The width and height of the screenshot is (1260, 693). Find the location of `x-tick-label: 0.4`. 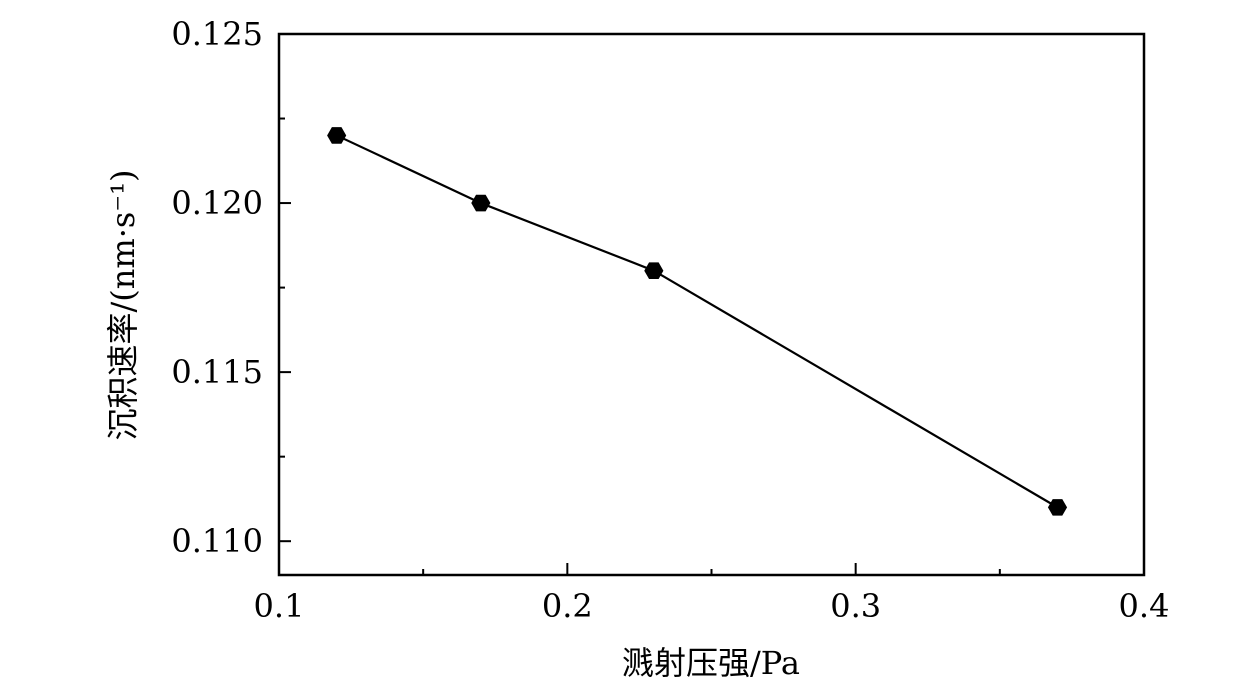

x-tick-label: 0.4 is located at coordinates (1144, 606).